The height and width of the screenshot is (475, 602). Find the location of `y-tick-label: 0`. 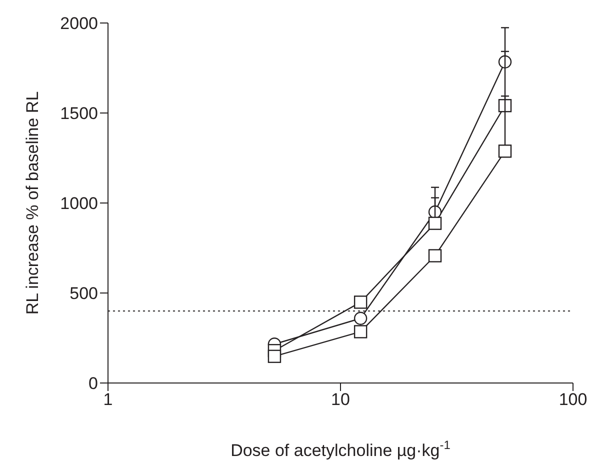

y-tick-label: 0 is located at coordinates (93, 384).